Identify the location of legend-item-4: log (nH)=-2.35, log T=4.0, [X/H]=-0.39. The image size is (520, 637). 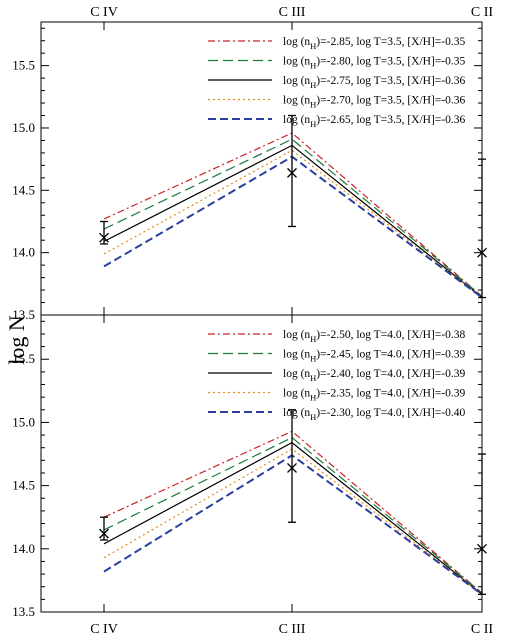
(336, 395).